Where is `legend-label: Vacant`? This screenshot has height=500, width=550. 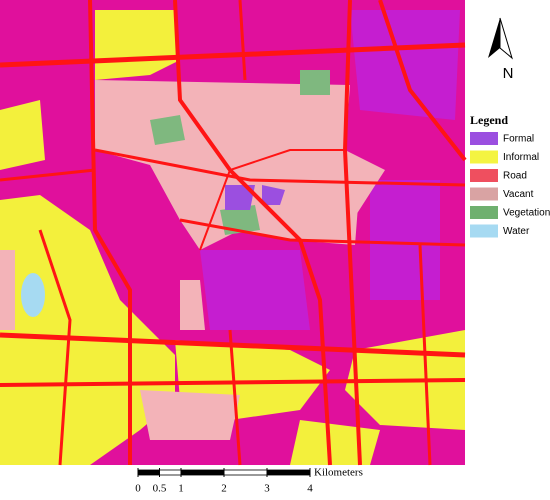 legend-label: Vacant is located at coordinates (518, 194).